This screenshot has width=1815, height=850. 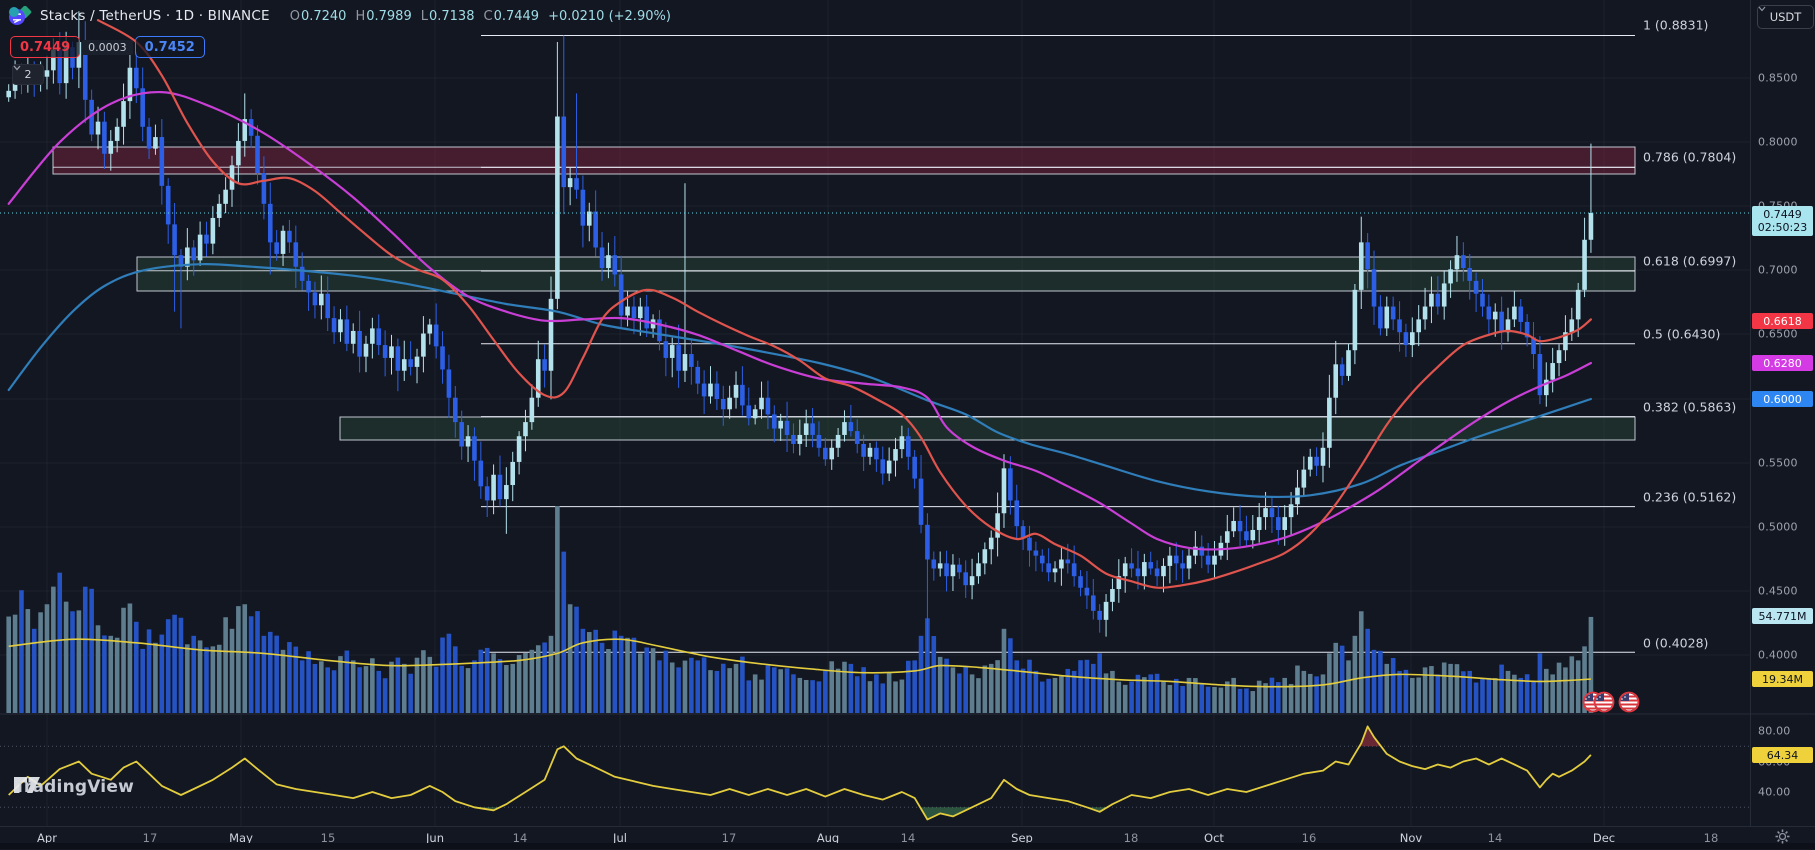 I want to click on price-tick: 0.8500, so click(x=1778, y=78).